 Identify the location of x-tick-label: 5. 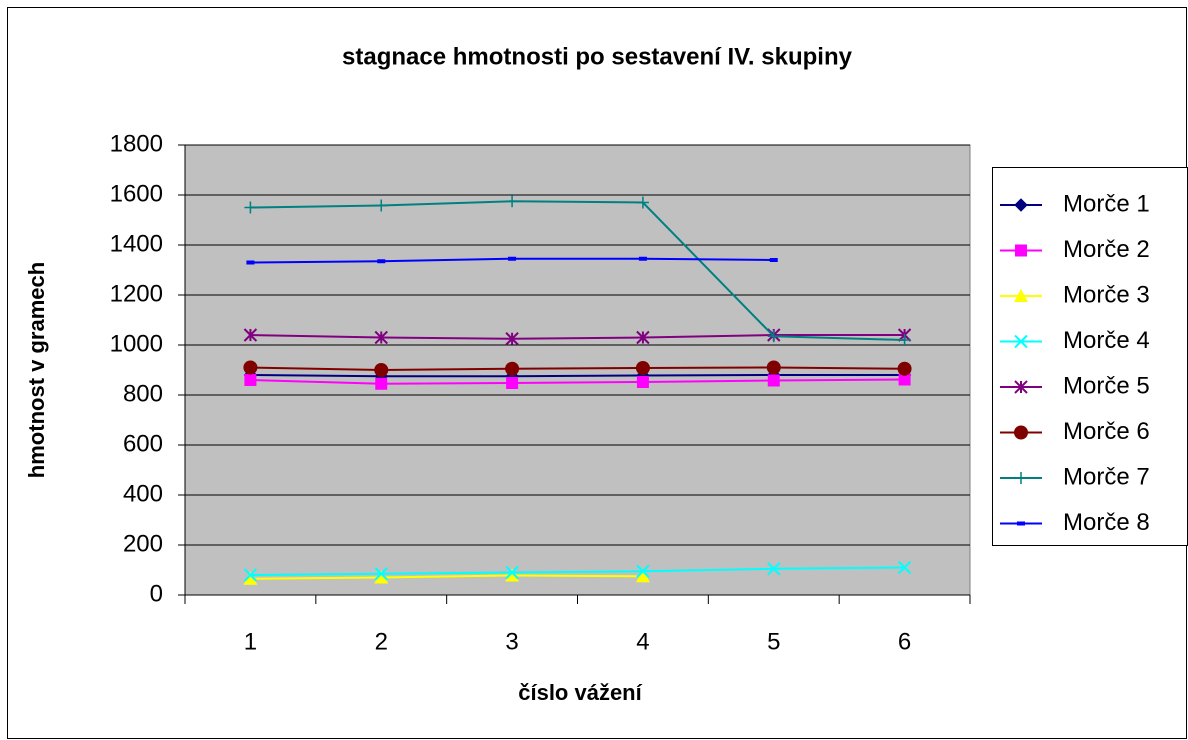
(773, 641).